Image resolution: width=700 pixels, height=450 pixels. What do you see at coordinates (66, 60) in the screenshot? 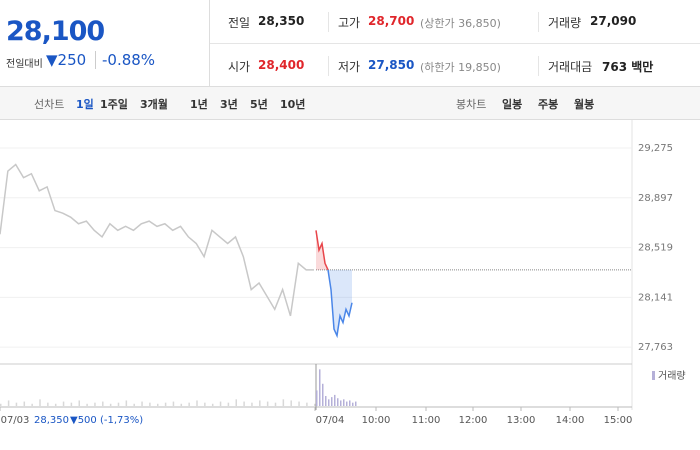
I see `change: ▼250` at bounding box center [66, 60].